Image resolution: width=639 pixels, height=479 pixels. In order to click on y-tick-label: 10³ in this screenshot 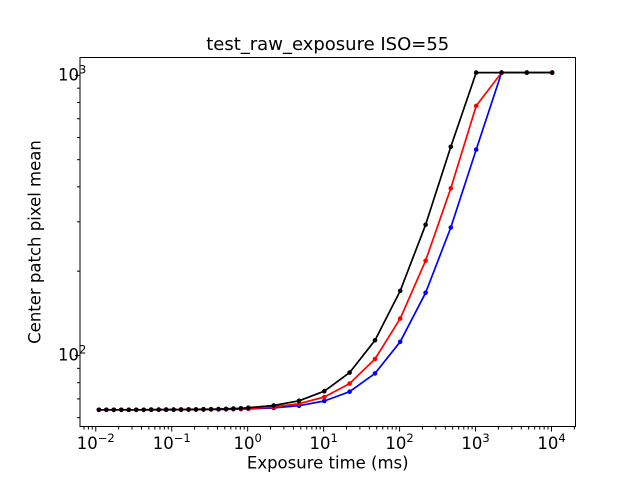, I will do `click(72, 73)`.